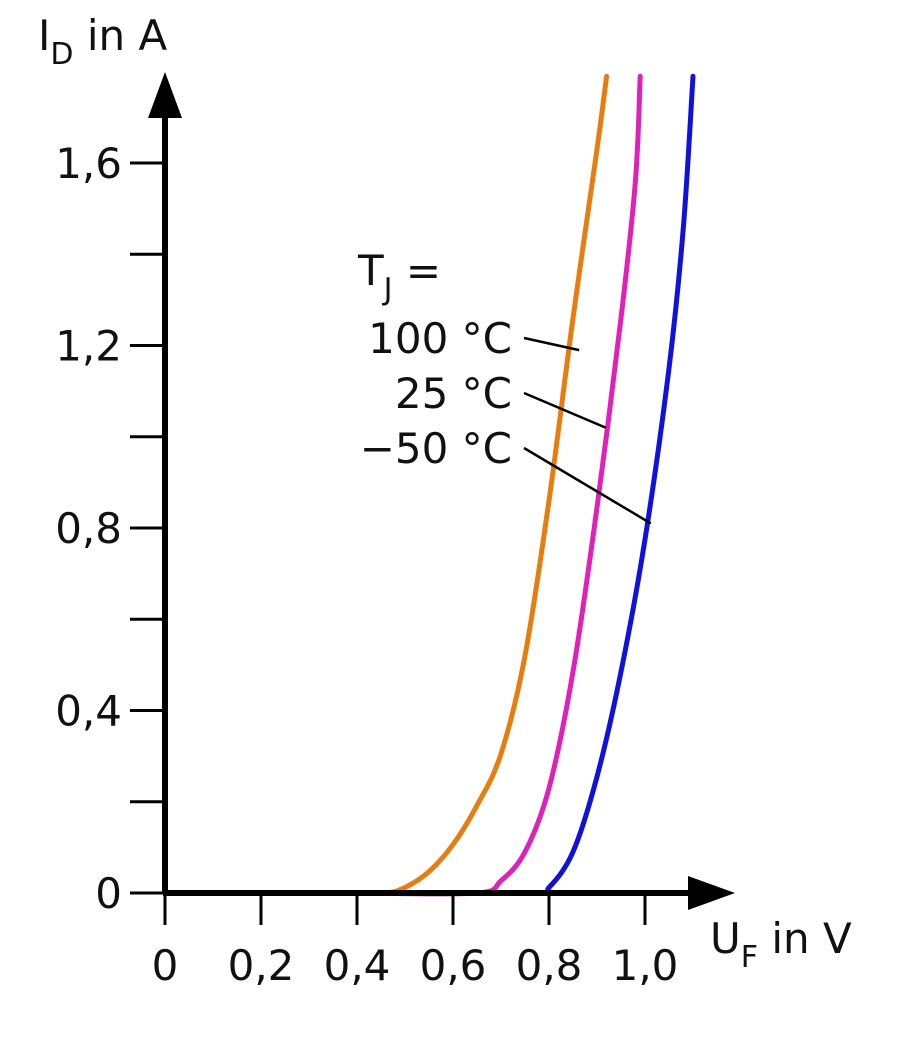  Describe the element at coordinates (88, 346) in the screenshot. I see `y-tick-label: 1,2` at that location.